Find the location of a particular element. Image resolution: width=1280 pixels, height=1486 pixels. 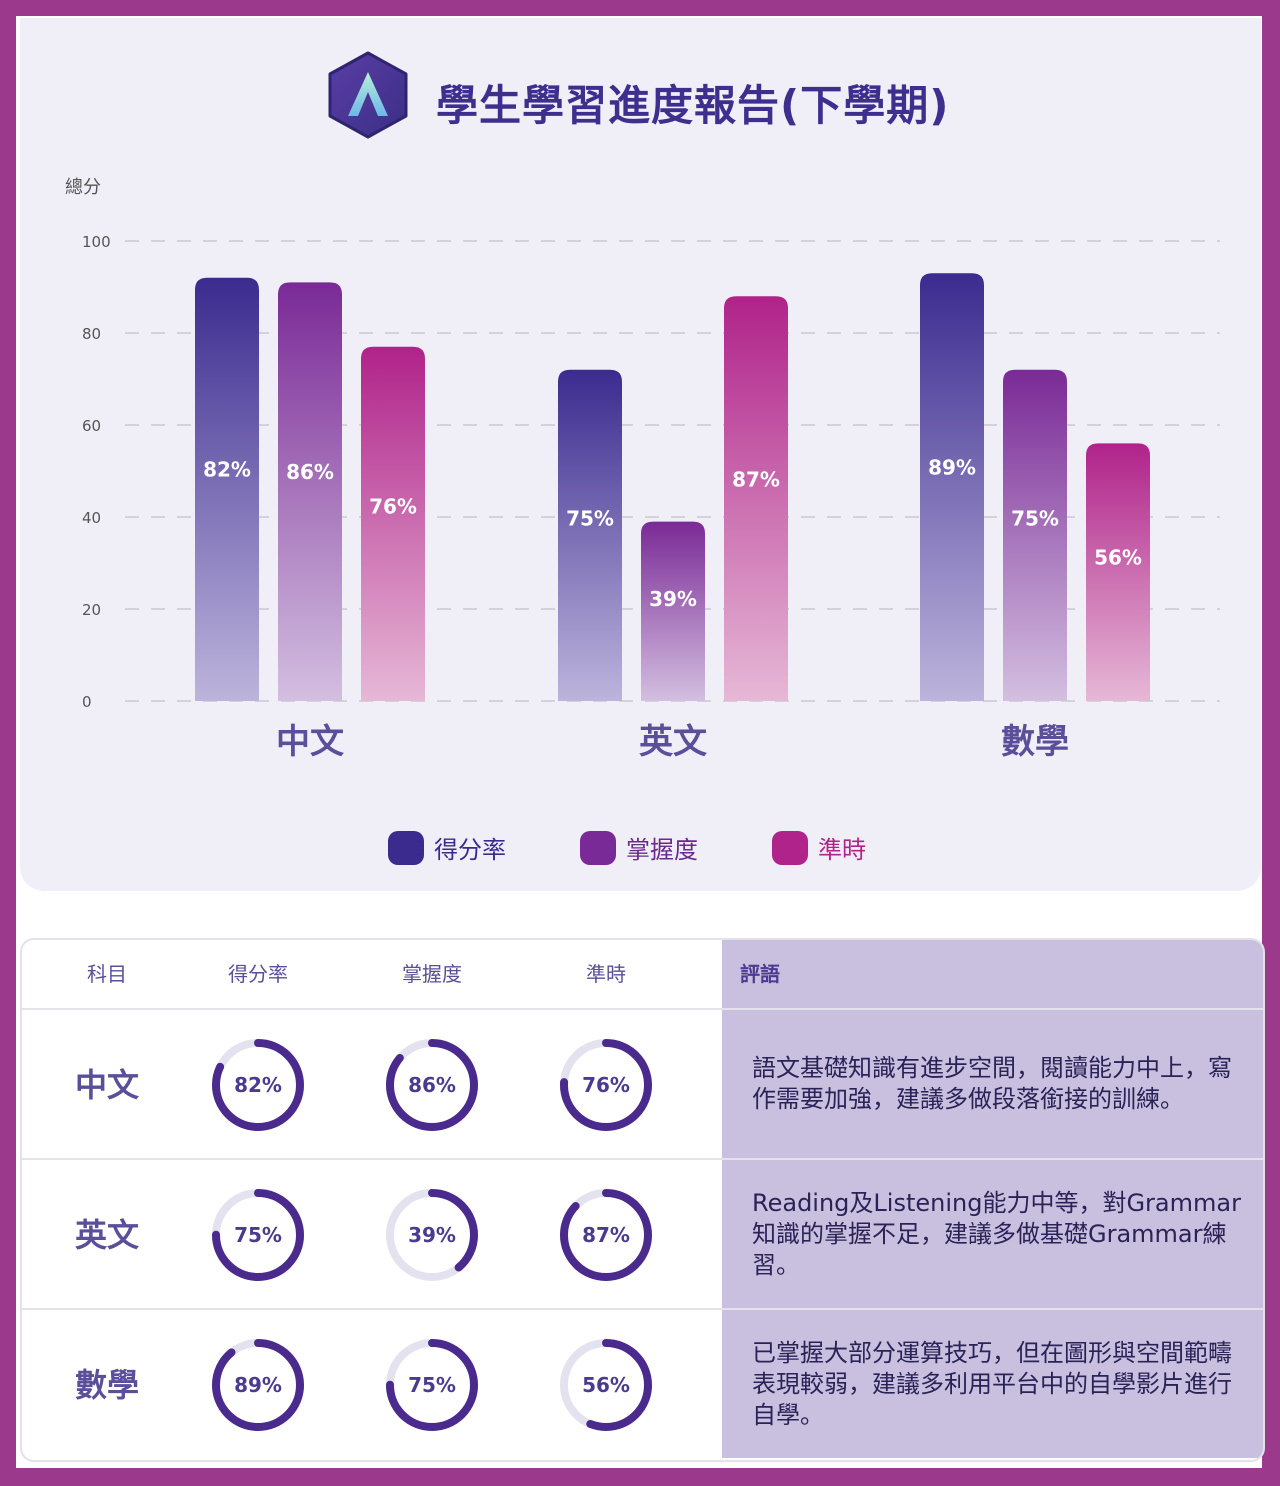

score-value: 89% is located at coordinates (258, 1385).